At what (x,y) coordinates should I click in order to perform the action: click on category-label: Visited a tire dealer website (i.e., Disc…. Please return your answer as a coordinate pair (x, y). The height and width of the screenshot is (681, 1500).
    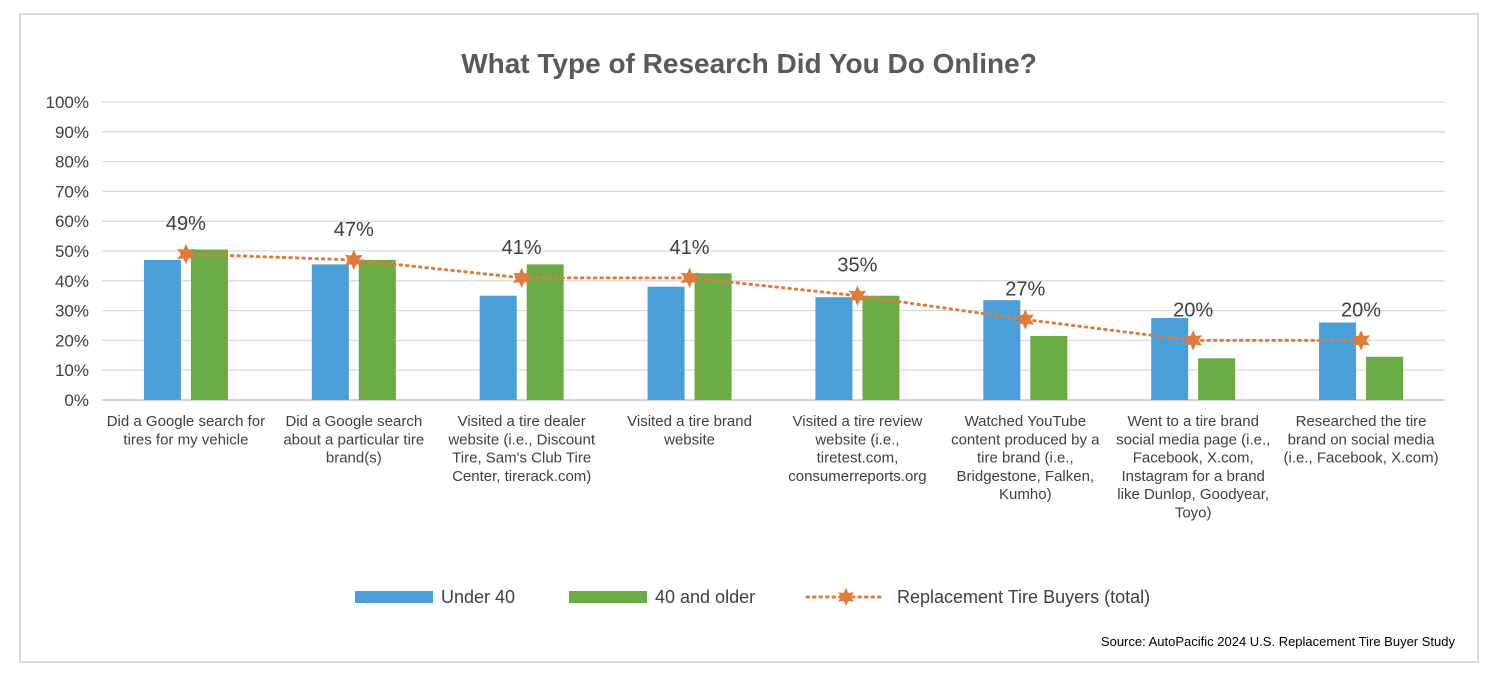
    Looking at the image, I should click on (521, 449).